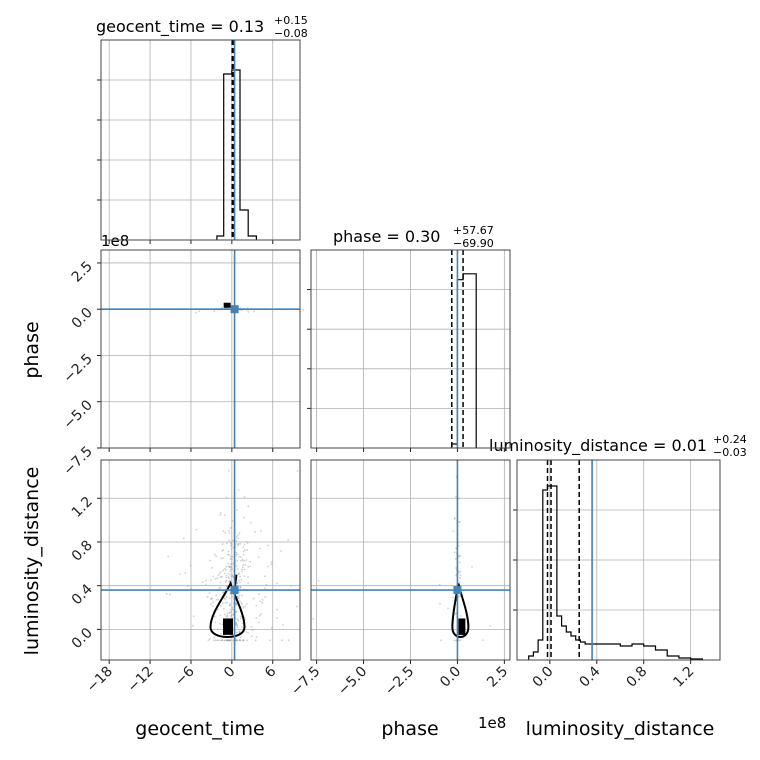 Image resolution: width=760 pixels, height=760 pixels. Describe the element at coordinates (82, 318) in the screenshot. I see `scatter-phase-vs-geocent-time-yticklabel-1: 0.0` at that location.